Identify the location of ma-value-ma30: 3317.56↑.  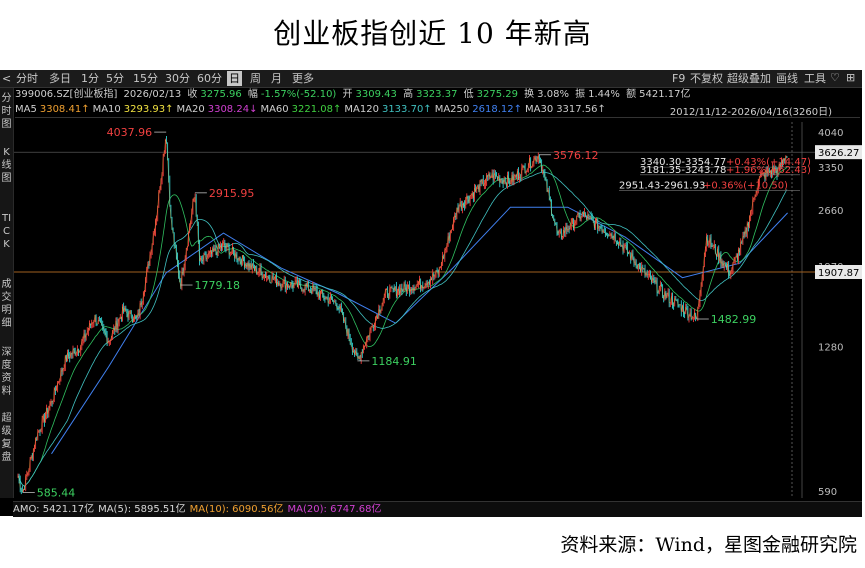
(581, 109).